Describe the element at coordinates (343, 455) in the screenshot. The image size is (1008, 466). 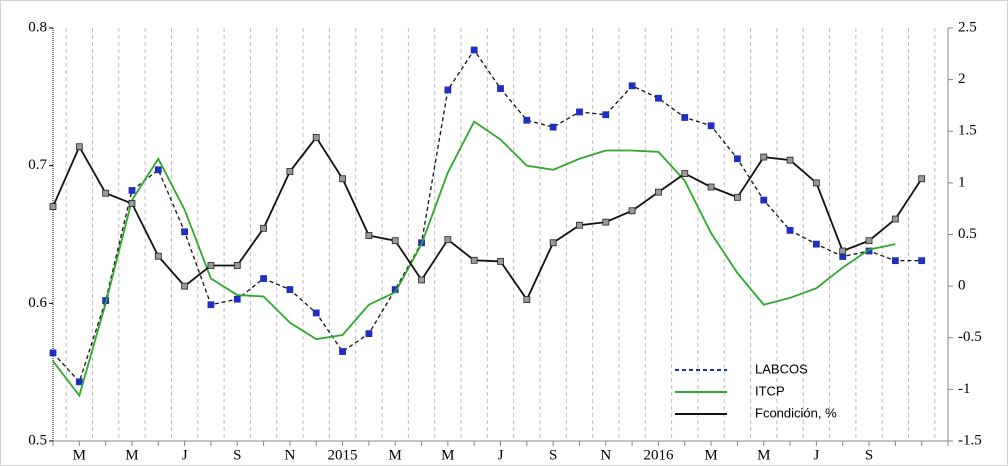
I see `x-tick-label: 2015` at that location.